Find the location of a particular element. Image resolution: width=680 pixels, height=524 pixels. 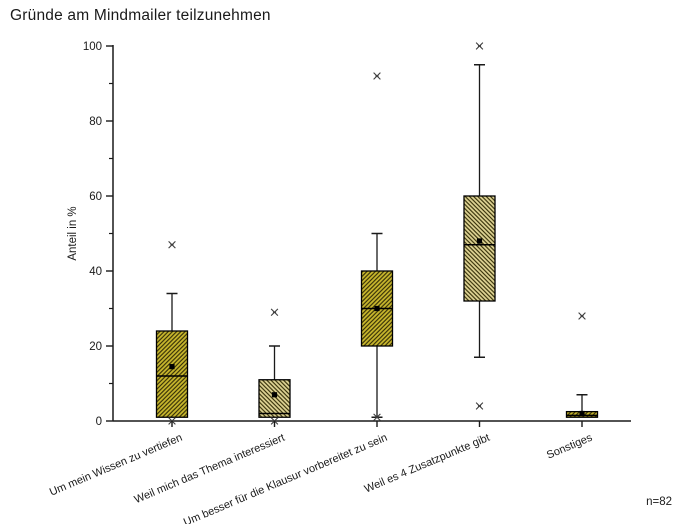

y-tick-label: 100 is located at coordinates (92, 47).